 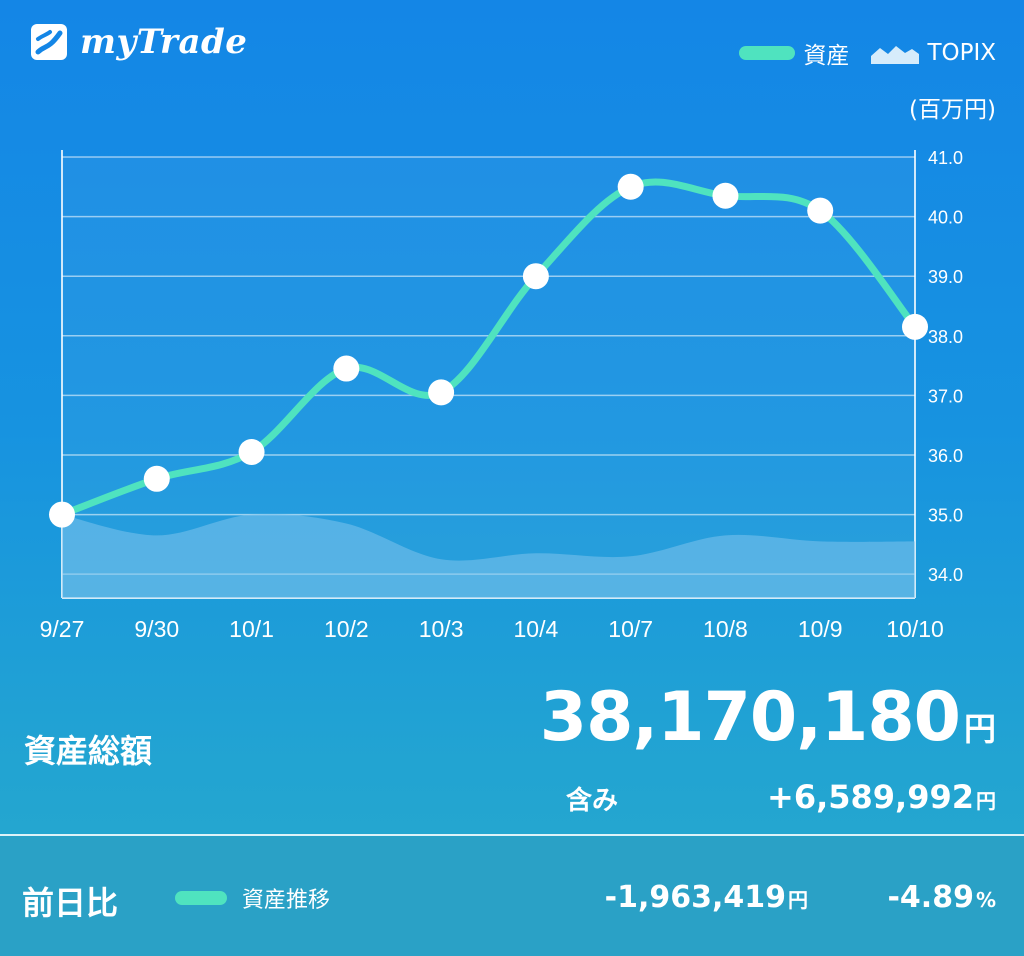 What do you see at coordinates (49, 42) in the screenshot?
I see `trade-logo-icon` at bounding box center [49, 42].